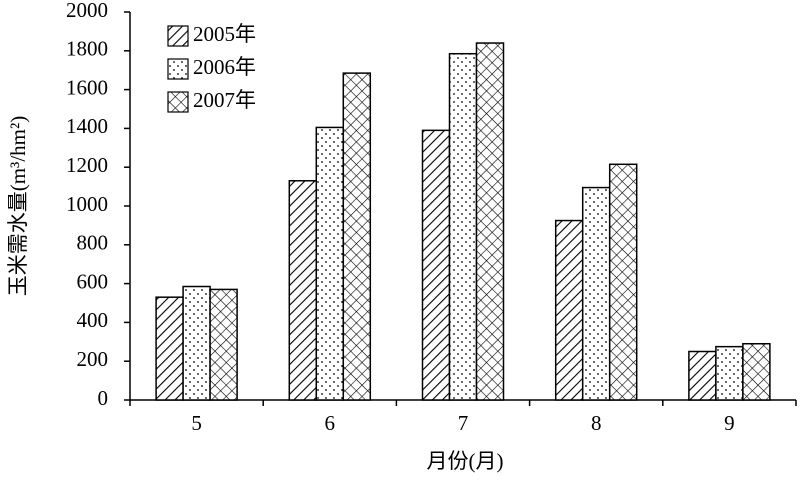  Describe the element at coordinates (224, 34) in the screenshot. I see `legend-label: 2005年` at that location.